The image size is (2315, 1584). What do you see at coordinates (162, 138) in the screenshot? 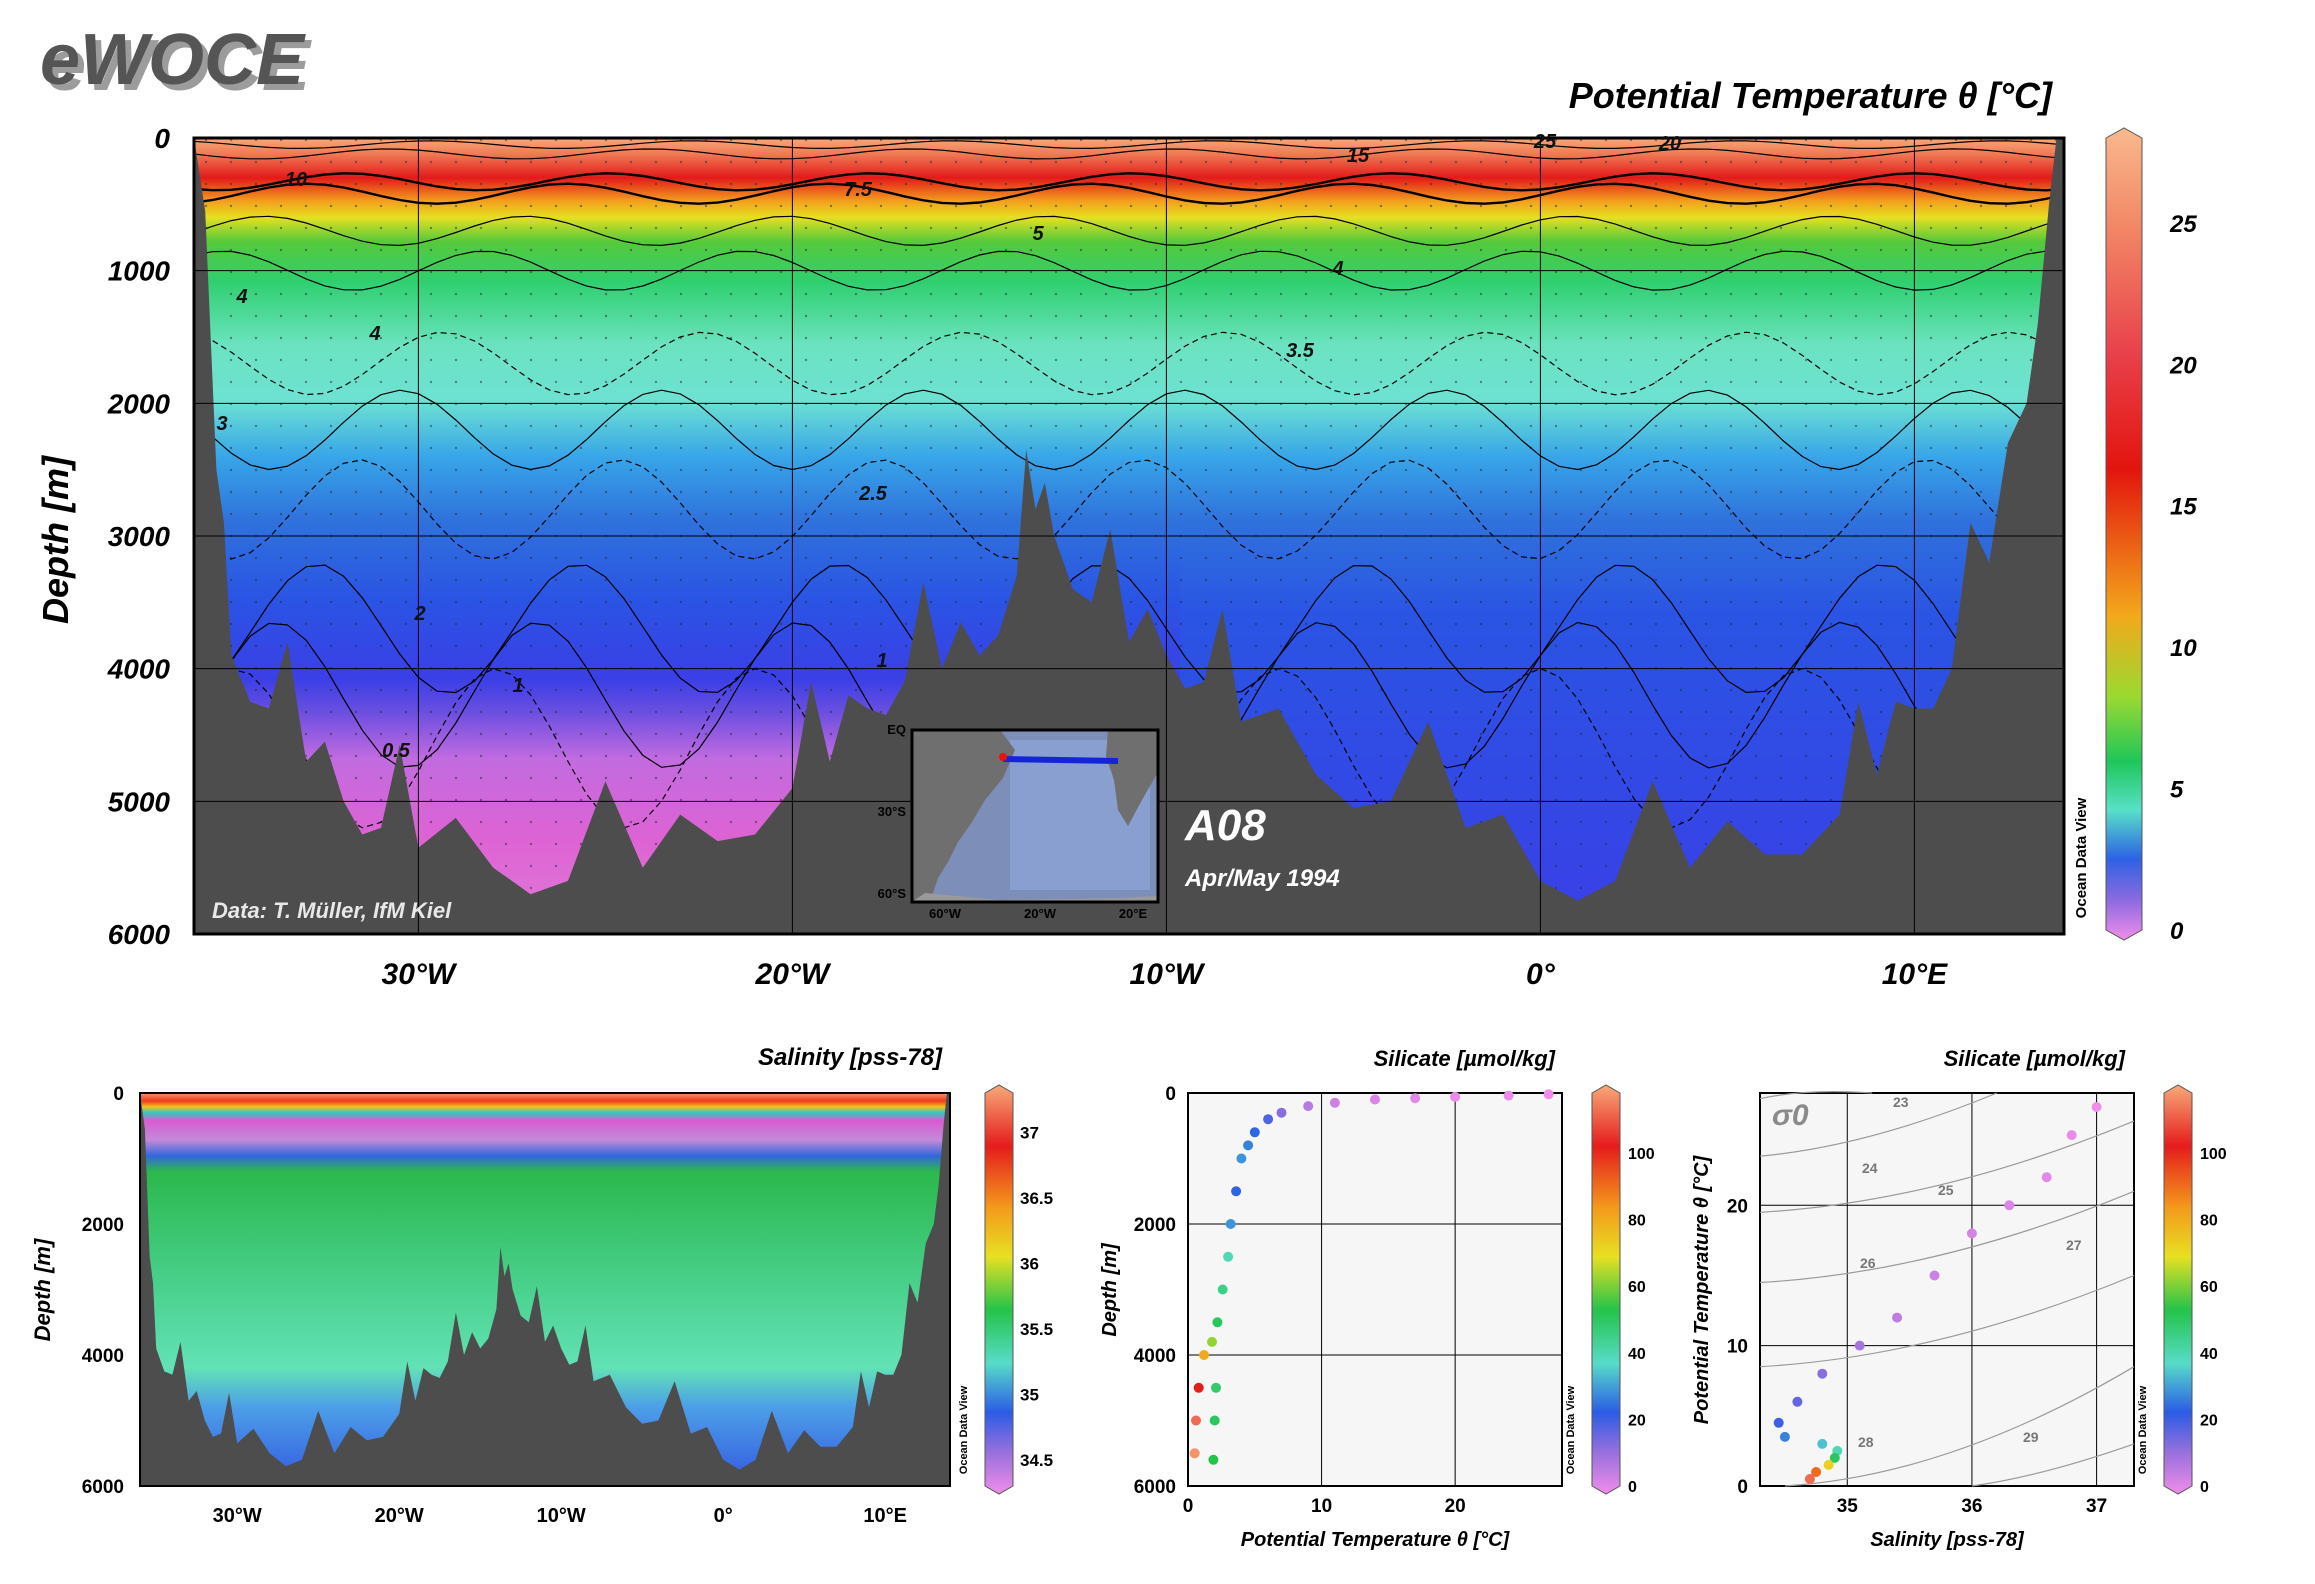
I see `ytick-label: 0` at bounding box center [162, 138].